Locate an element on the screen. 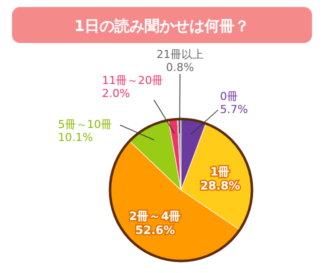 This screenshot has width=328, height=273. data-label: 0.8% is located at coordinates (180, 67).